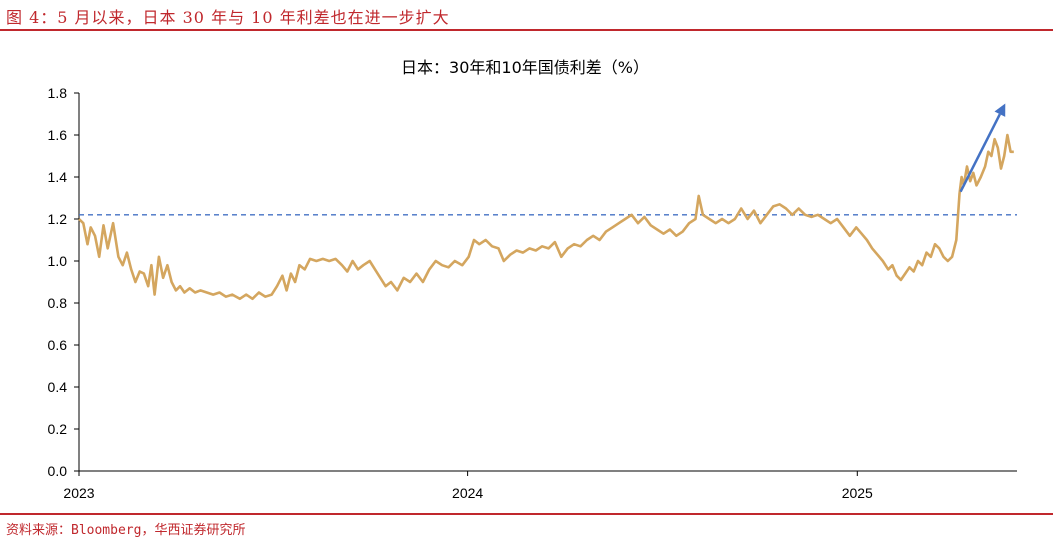 This screenshot has width=1053, height=544. I want to click on bottom-rule, so click(526, 514).